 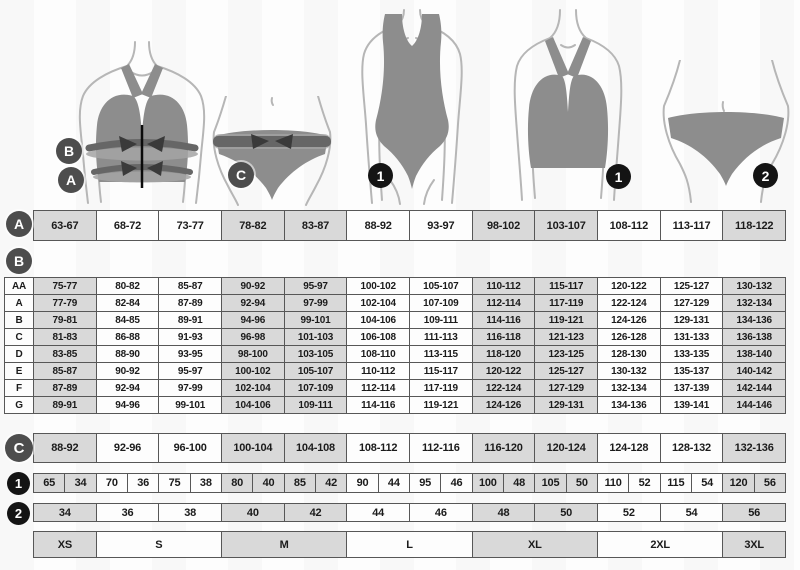 I want to click on bust-range-cell: 112-114, so click(x=504, y=303).